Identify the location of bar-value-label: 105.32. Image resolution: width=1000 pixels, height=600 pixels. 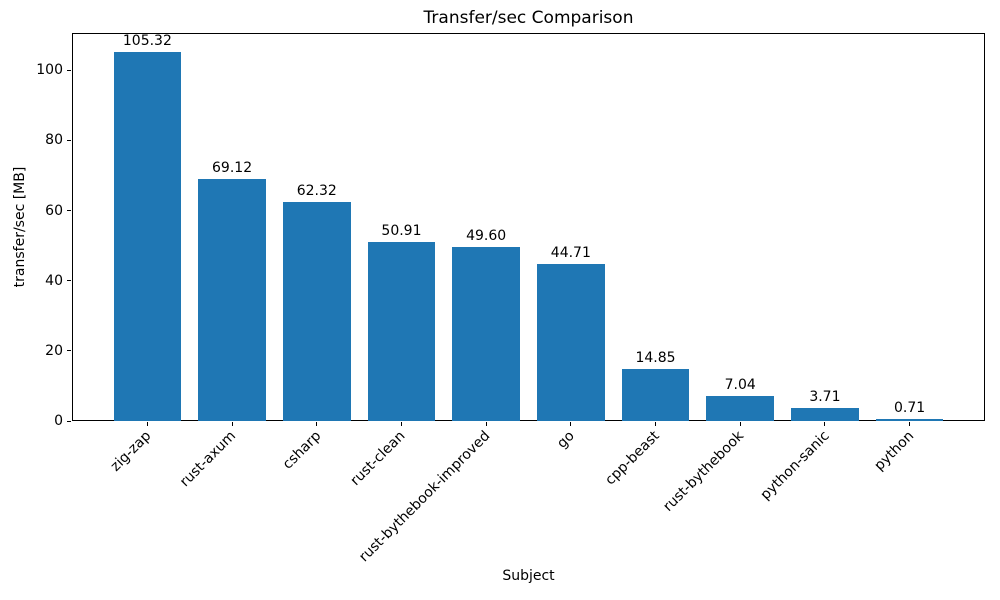
(147, 40).